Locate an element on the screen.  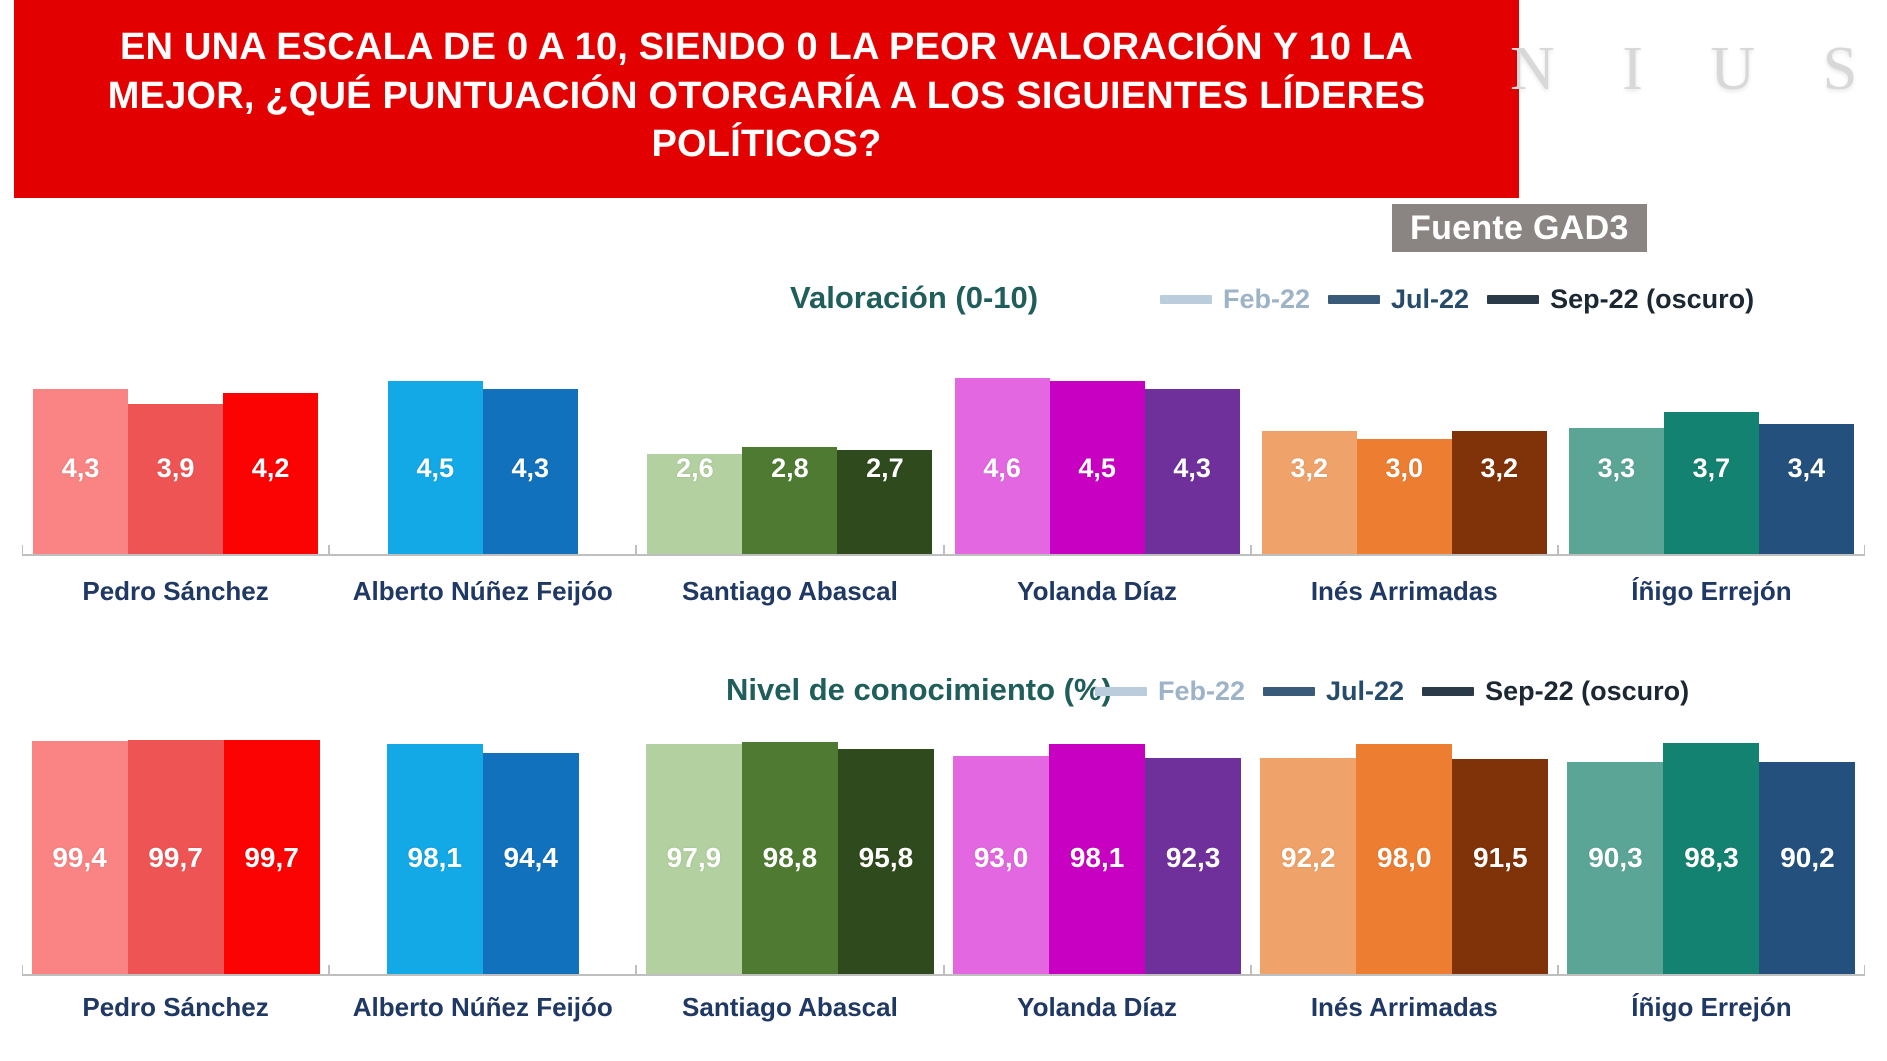
source-badge-label: Fuente GAD3 is located at coordinates (1519, 227).